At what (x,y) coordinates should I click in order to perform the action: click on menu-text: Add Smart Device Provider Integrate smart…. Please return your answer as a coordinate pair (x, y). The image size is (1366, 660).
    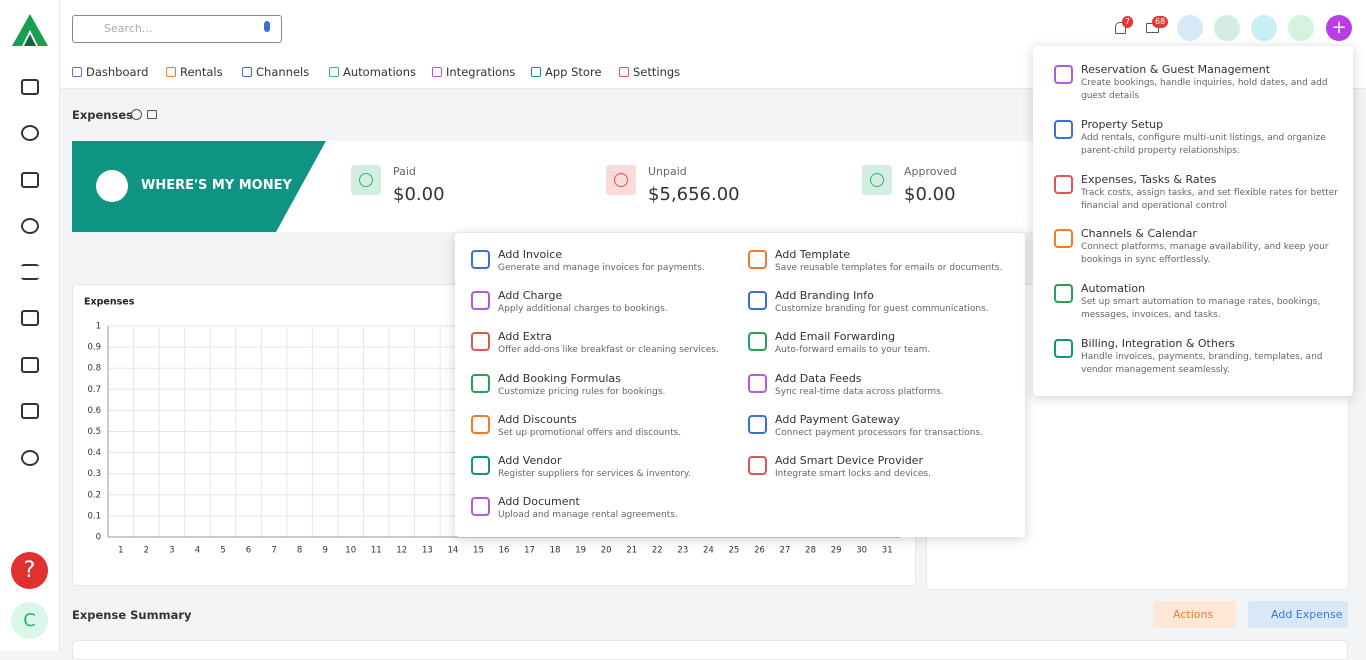
    Looking at the image, I should click on (853, 467).